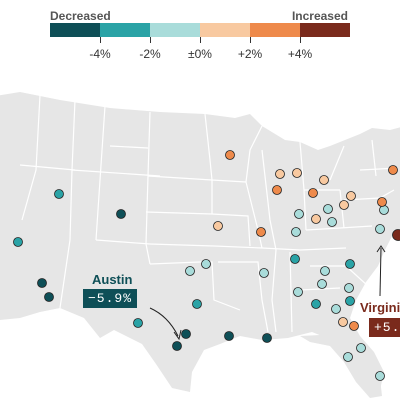 This screenshot has height=400, width=400. I want to click on legend-increased-label: Increased, so click(319, 16).